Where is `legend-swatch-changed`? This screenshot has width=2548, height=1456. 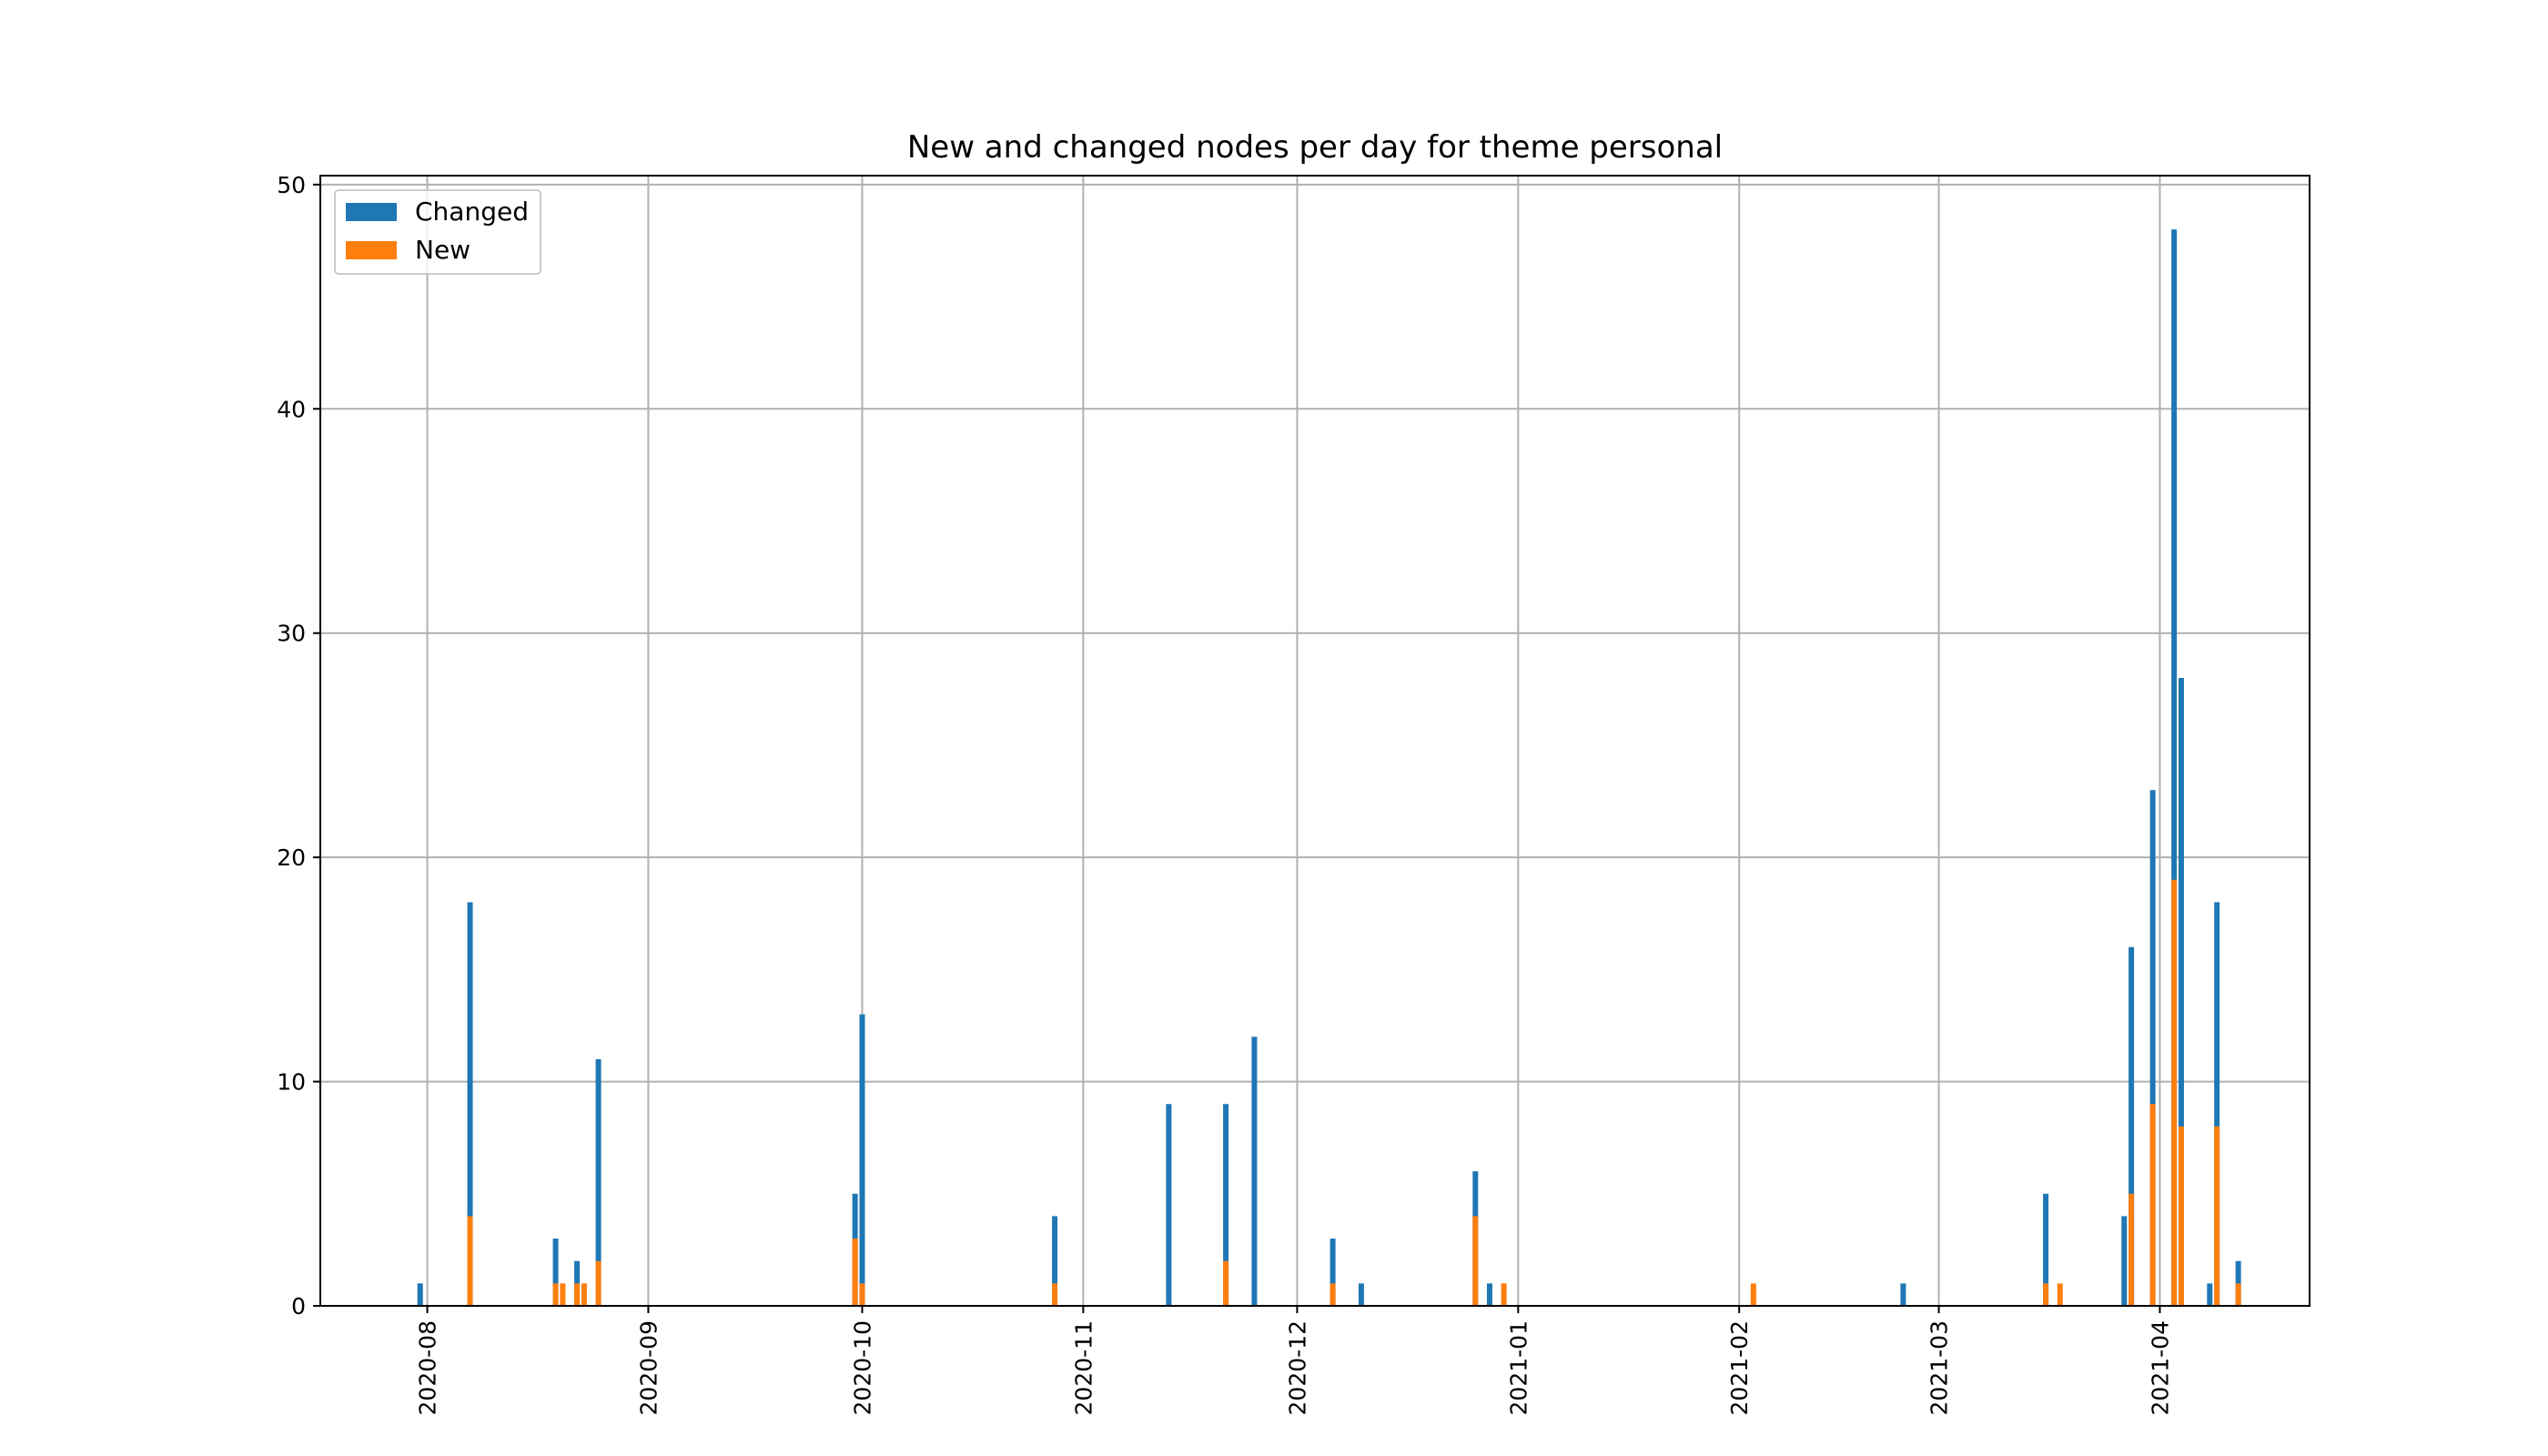
legend-swatch-changed is located at coordinates (371, 212).